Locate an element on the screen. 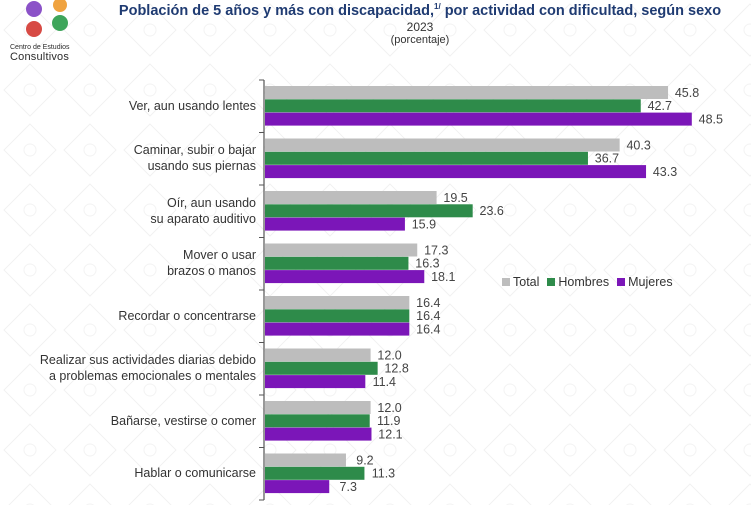 The image size is (751, 505). category-label-5: Recordar o concentrarse is located at coordinates (131, 316).